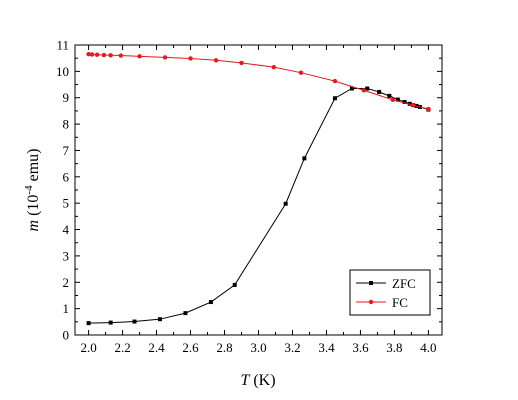 The image size is (518, 400). Describe the element at coordinates (33, 207) in the screenshot. I see `y-axis-title-unit-pre: (10` at that location.